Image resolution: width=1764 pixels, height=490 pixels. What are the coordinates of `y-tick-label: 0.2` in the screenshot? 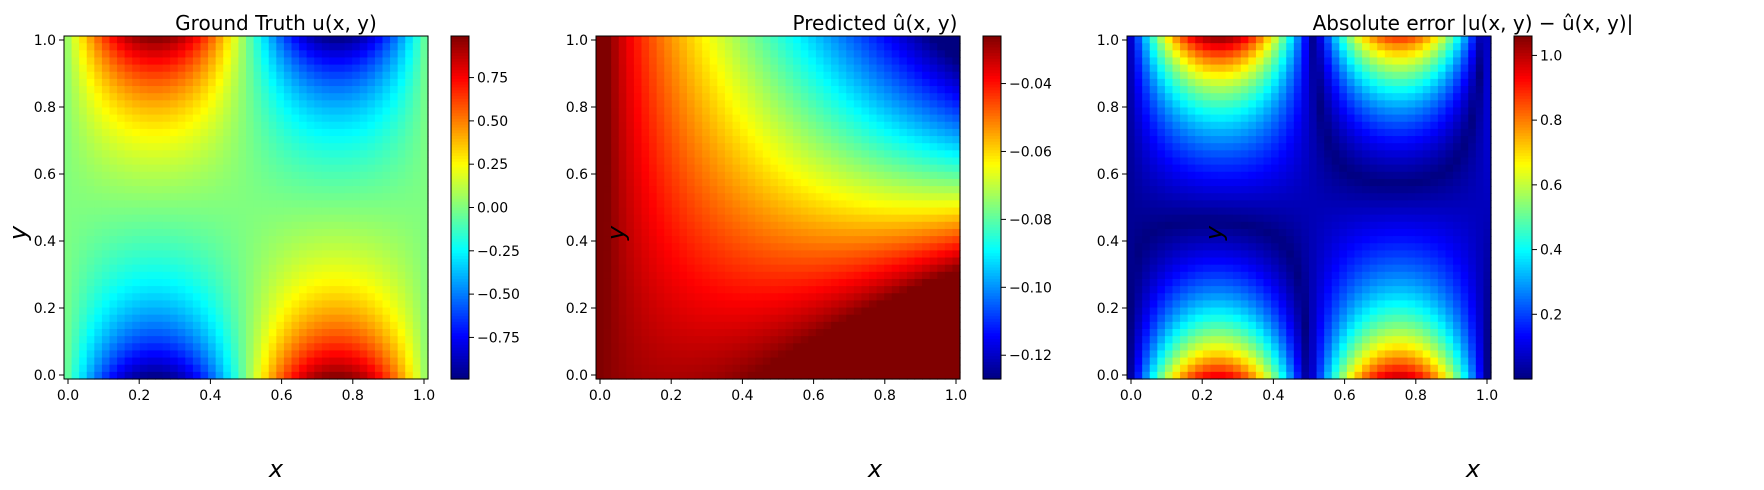 It's located at (577, 309).